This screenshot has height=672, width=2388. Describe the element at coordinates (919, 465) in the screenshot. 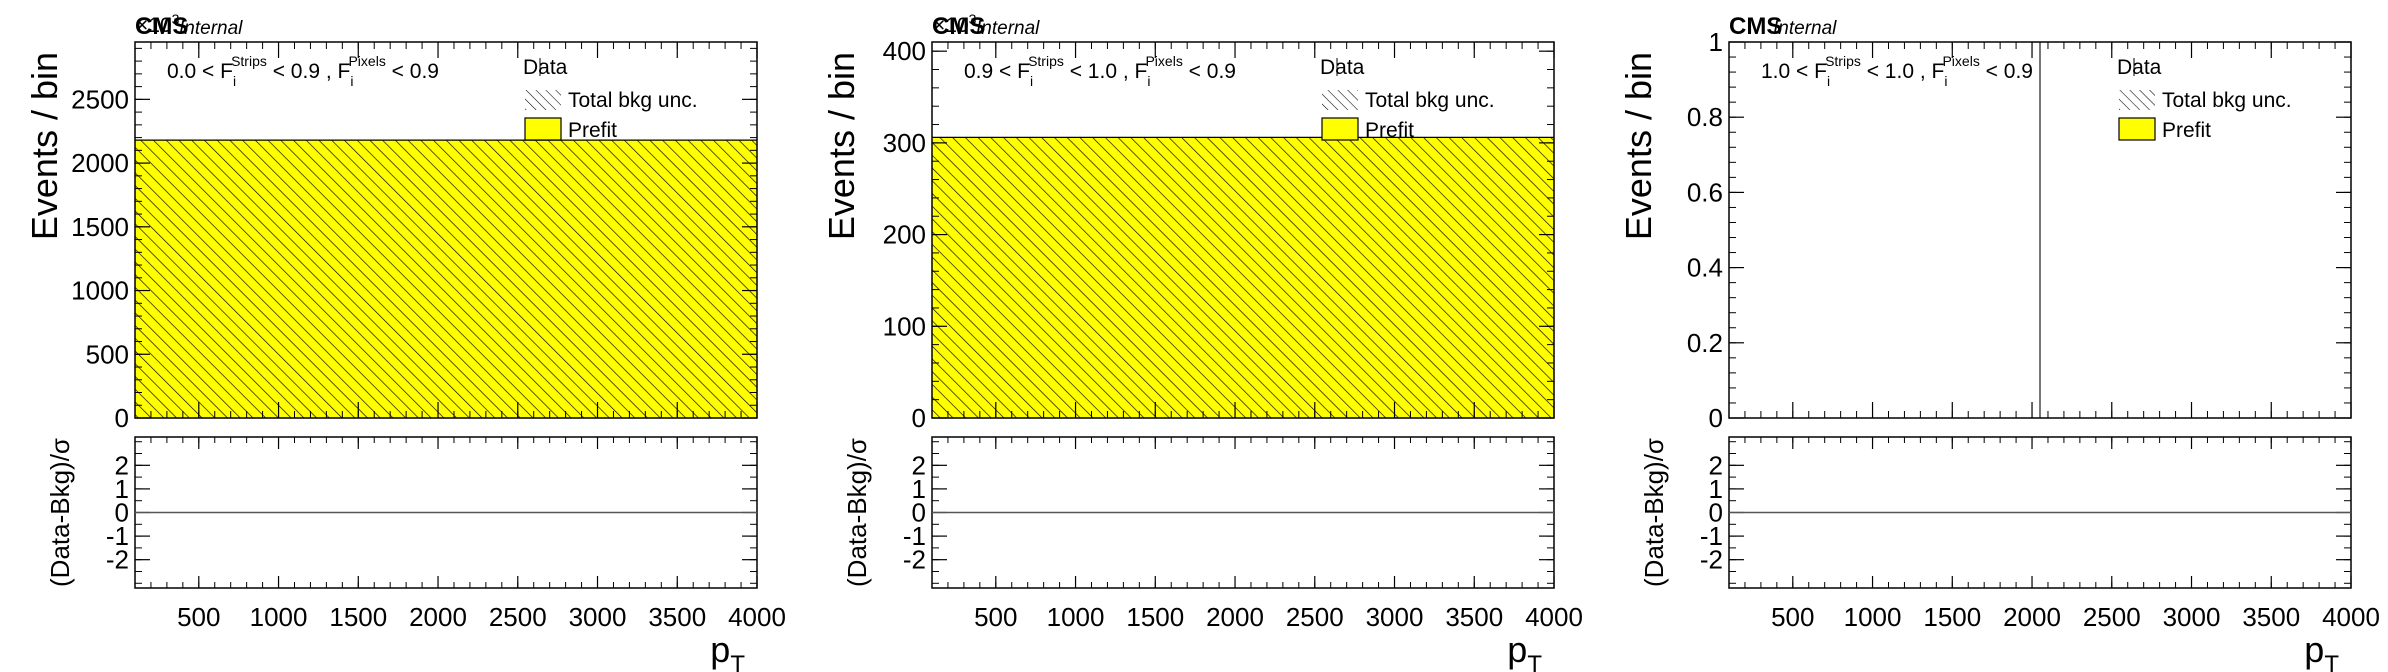

I see `ratio-y-tick-label: 2` at that location.